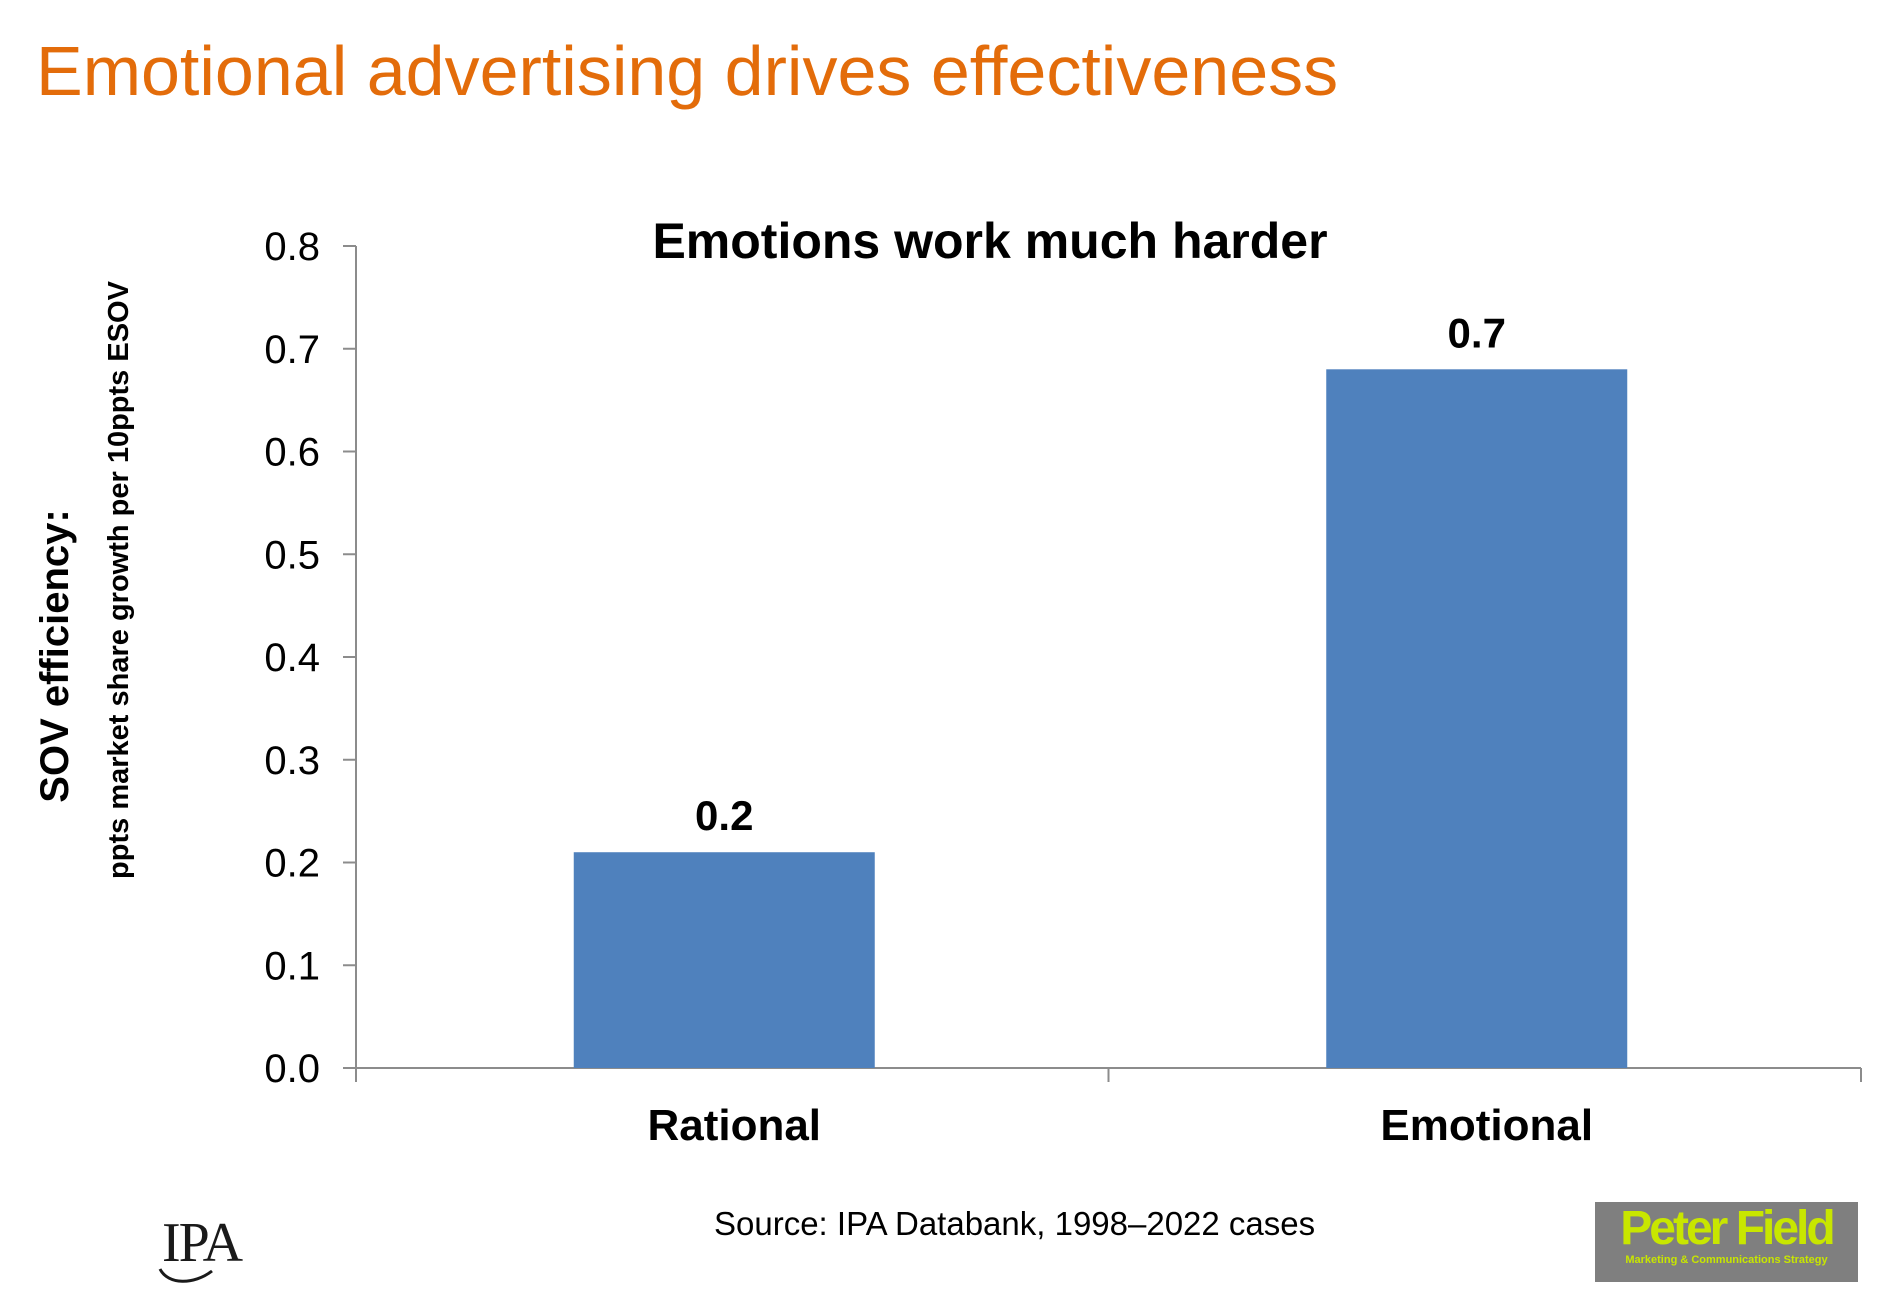  I want to click on y-tick-label: 0.5, so click(292, 555).